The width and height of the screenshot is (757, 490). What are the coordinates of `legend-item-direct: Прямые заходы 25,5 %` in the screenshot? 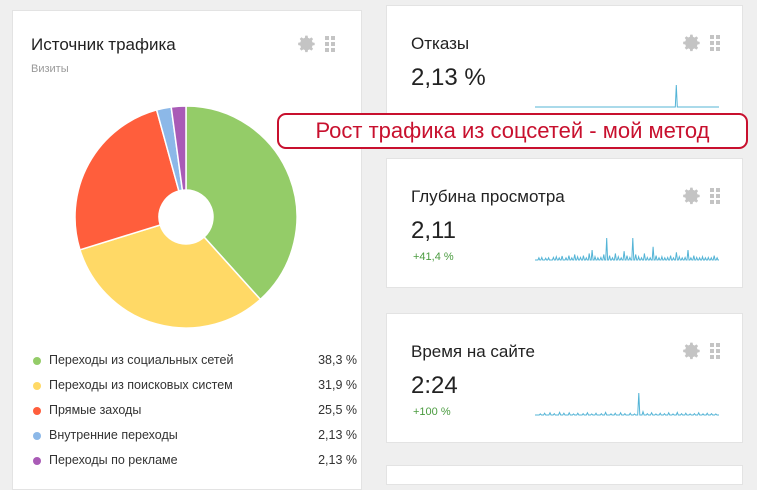 It's located at (194, 413).